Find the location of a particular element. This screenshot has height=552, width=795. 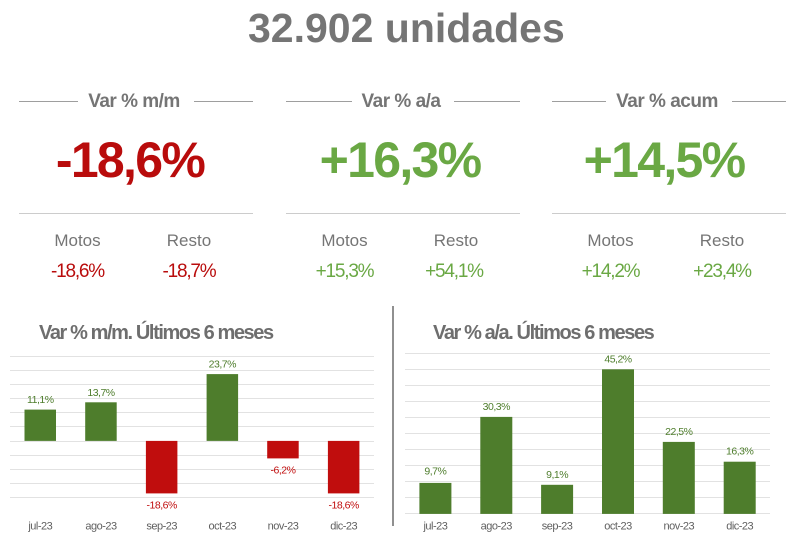

svg-text: 45,2% is located at coordinates (617, 359).